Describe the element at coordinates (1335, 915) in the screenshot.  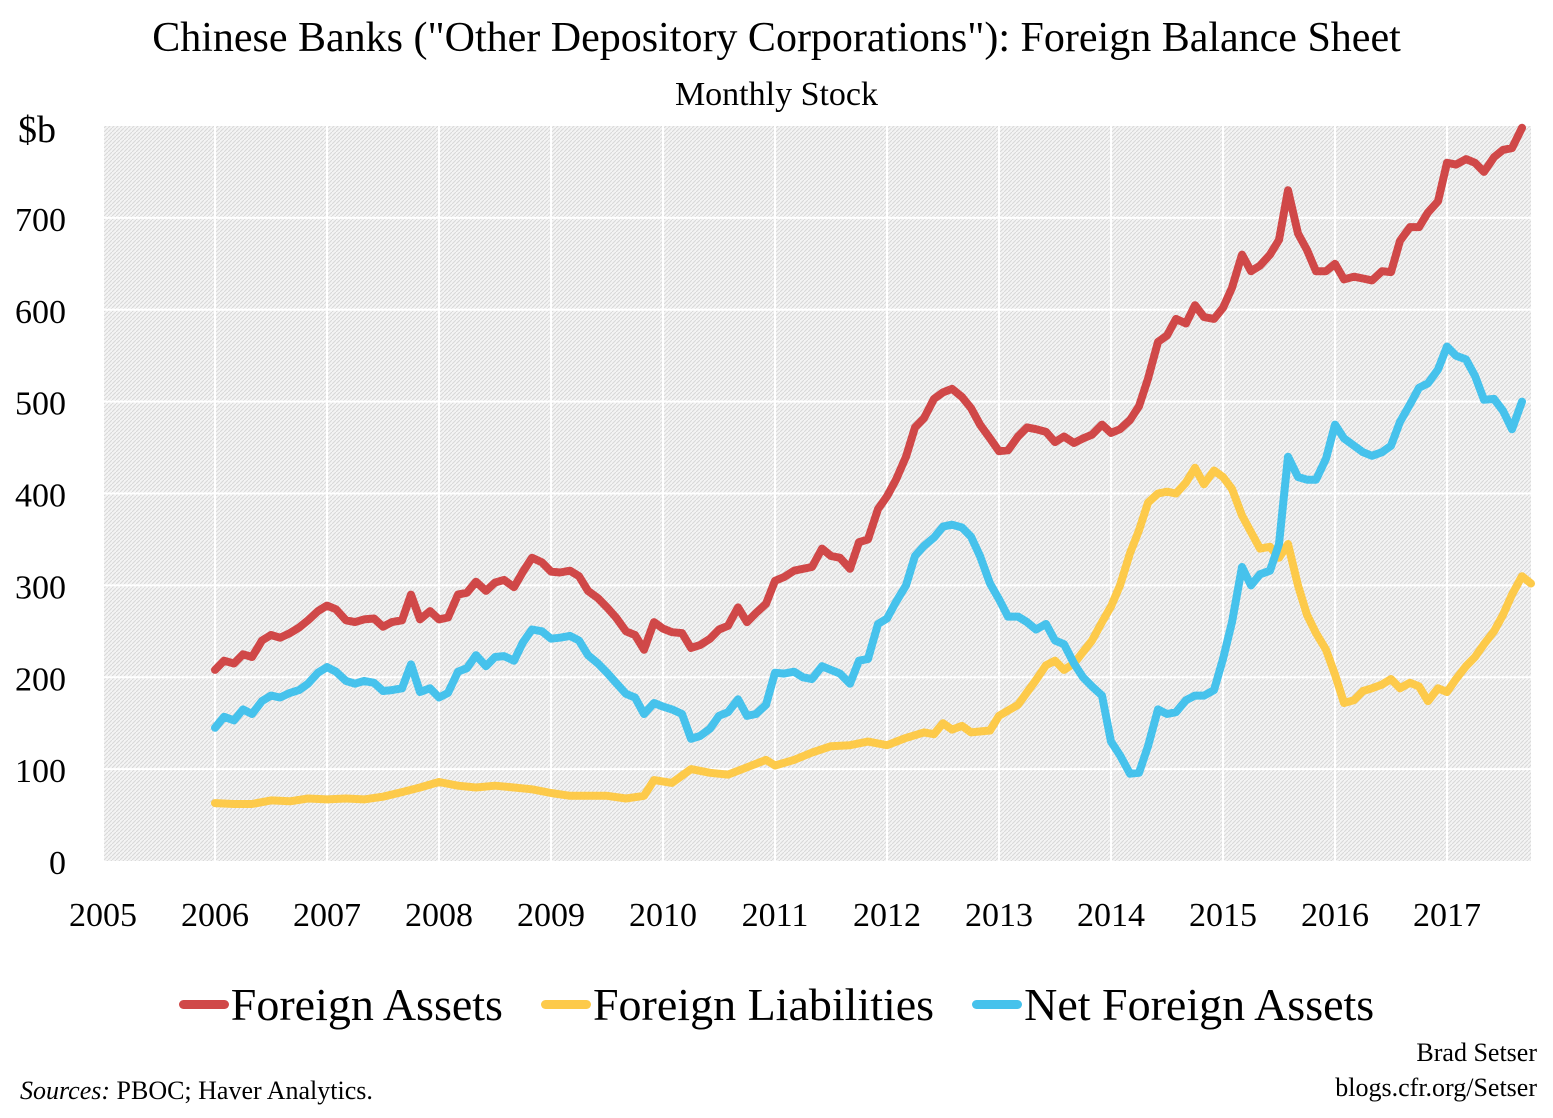
I see `x-tick-label: 2016` at that location.